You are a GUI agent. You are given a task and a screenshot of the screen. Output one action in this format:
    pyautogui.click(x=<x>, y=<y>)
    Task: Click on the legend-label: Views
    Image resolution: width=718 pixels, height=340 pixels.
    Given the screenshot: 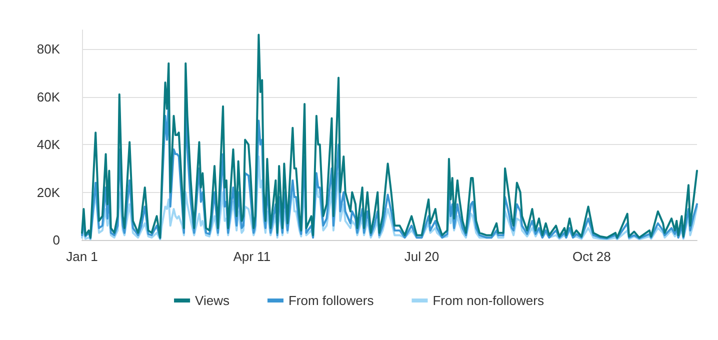 What is the action you would take?
    pyautogui.click(x=212, y=300)
    